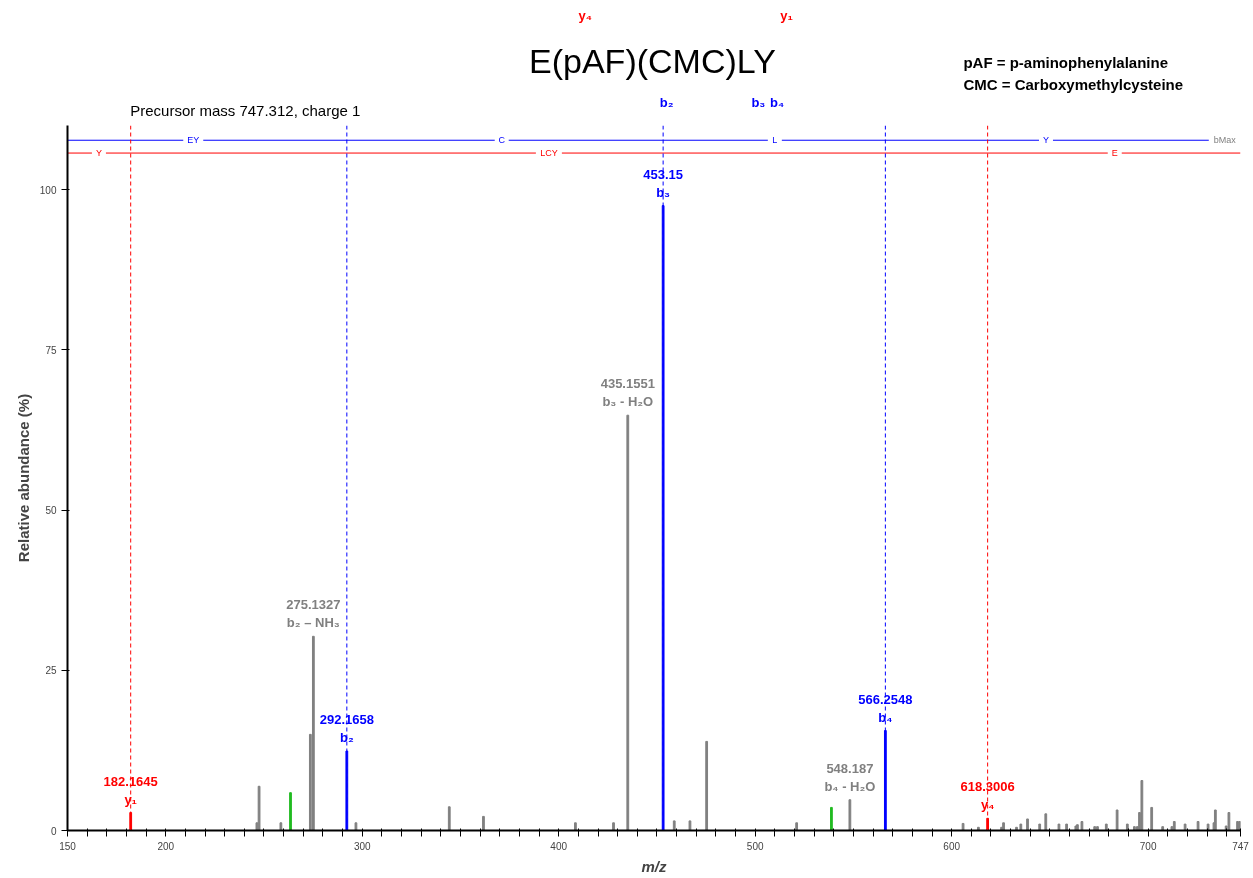 This screenshot has width=1253, height=878. Describe the element at coordinates (775, 140) in the screenshot. I see `annotation: L` at that location.